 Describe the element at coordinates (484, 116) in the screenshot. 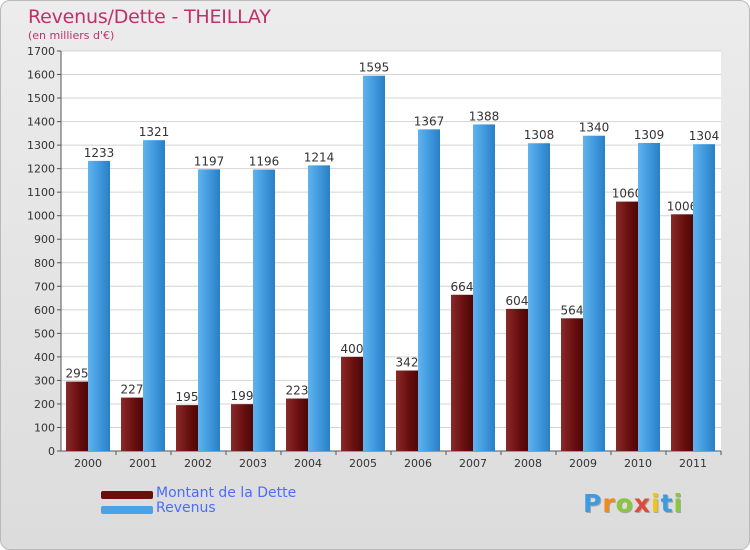

I see `data-label: 1388` at that location.